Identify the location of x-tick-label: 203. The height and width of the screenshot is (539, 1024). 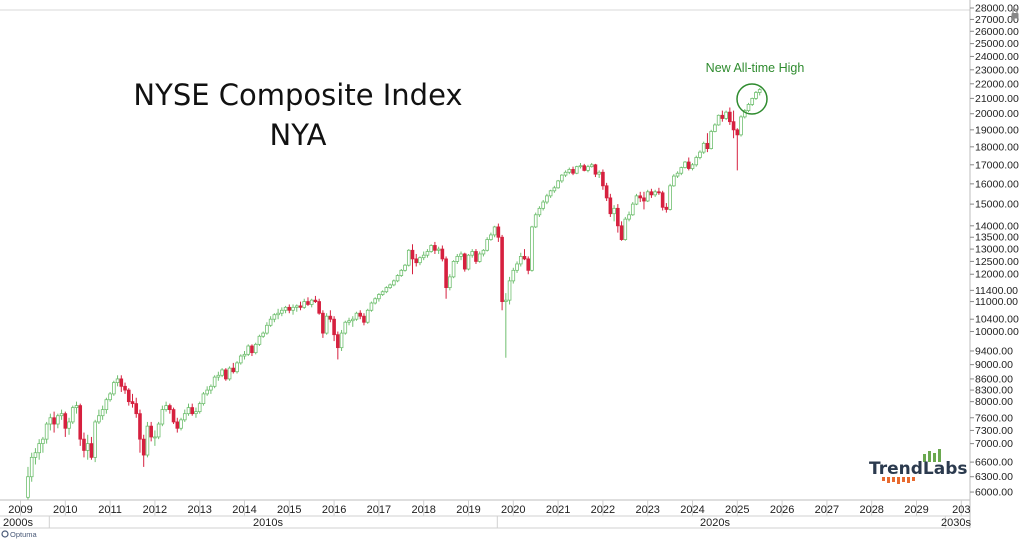
(961, 510).